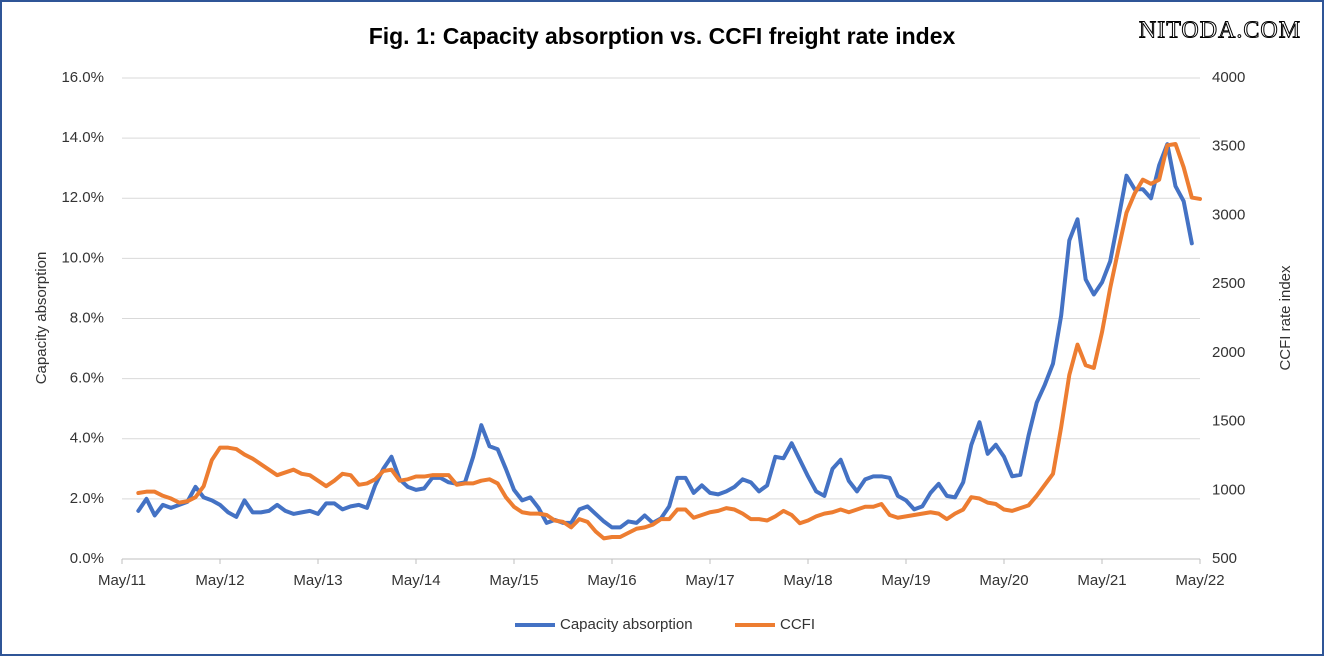 The image size is (1324, 656). What do you see at coordinates (82, 257) in the screenshot?
I see `y-tick-label: 10.0%` at bounding box center [82, 257].